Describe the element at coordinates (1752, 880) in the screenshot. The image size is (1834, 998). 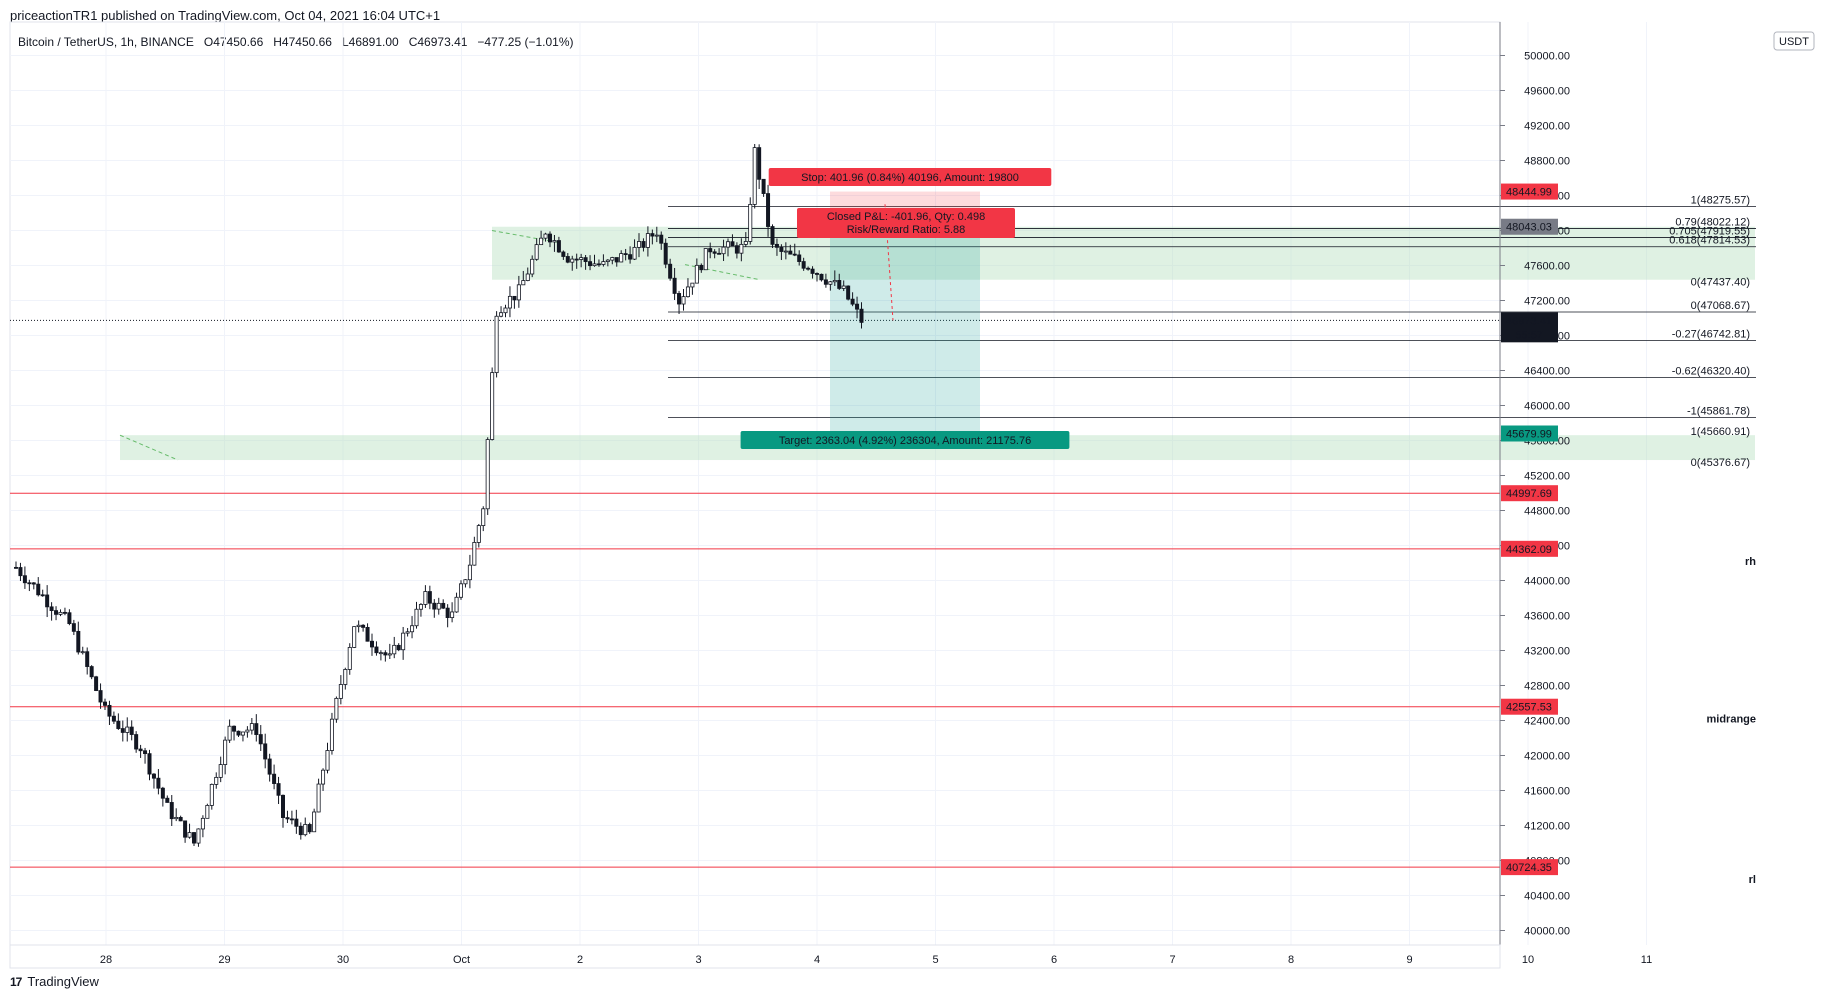
I see `range-low-label: rl` at that location.